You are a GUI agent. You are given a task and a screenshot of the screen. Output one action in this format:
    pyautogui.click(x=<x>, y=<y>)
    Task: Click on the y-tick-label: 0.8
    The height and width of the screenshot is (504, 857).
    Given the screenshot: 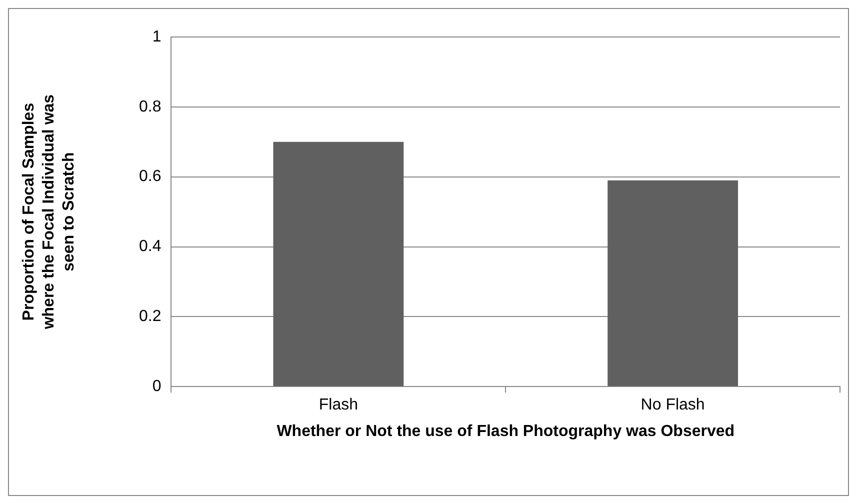 What is the action you would take?
    pyautogui.click(x=150, y=107)
    